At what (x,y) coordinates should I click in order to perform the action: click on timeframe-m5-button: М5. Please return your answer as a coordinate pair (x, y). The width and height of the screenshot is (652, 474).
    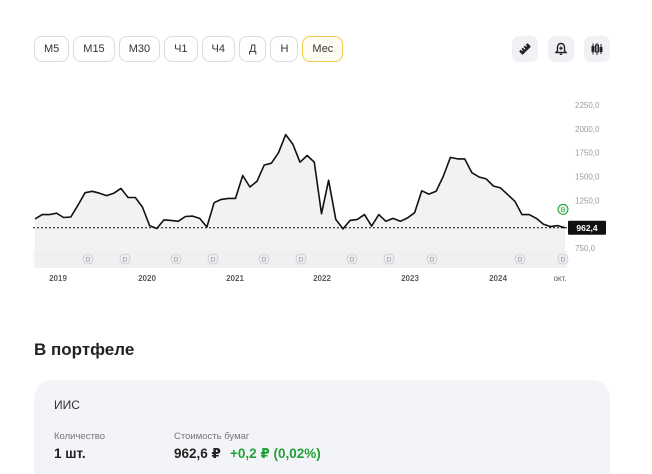
    Looking at the image, I should click on (52, 49).